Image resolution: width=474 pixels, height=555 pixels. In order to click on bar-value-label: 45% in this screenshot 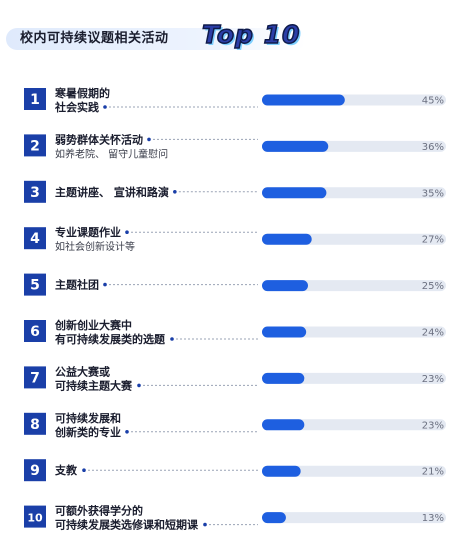, I will do `click(433, 101)`.